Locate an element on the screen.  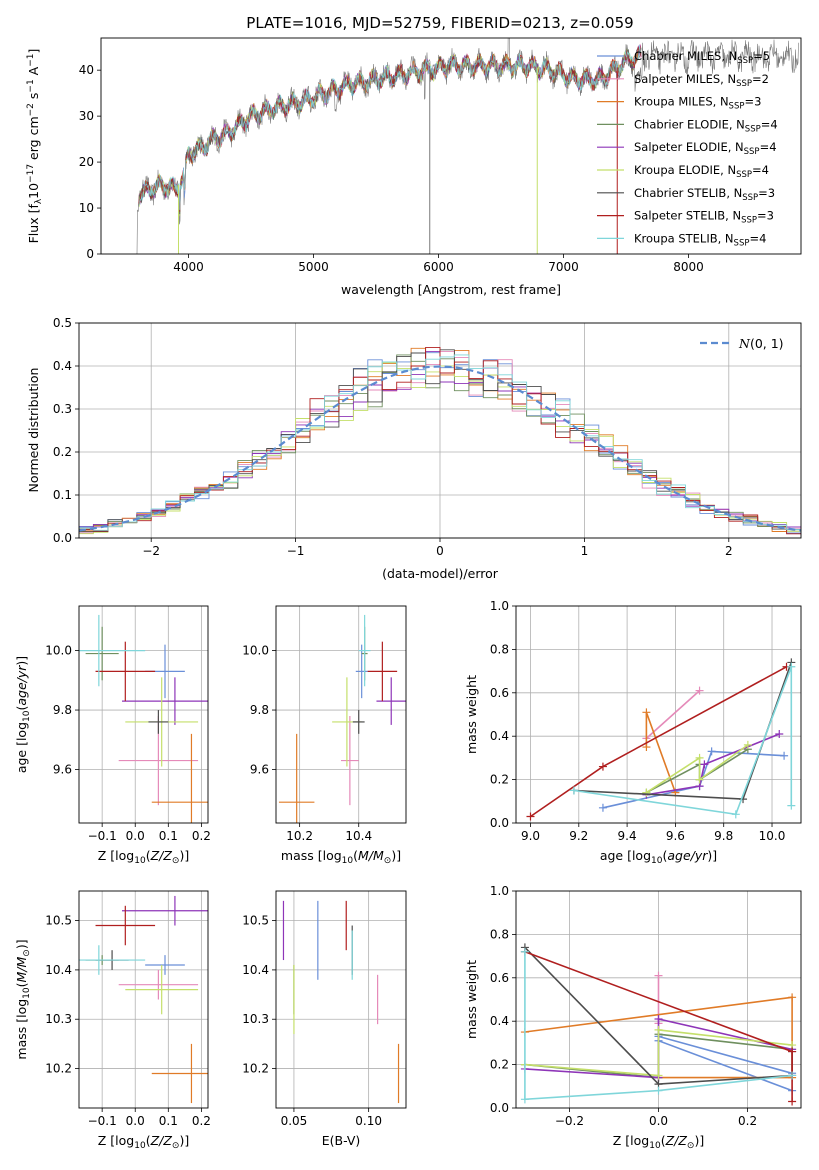
legend-text: =3 is located at coordinates (765, 216).